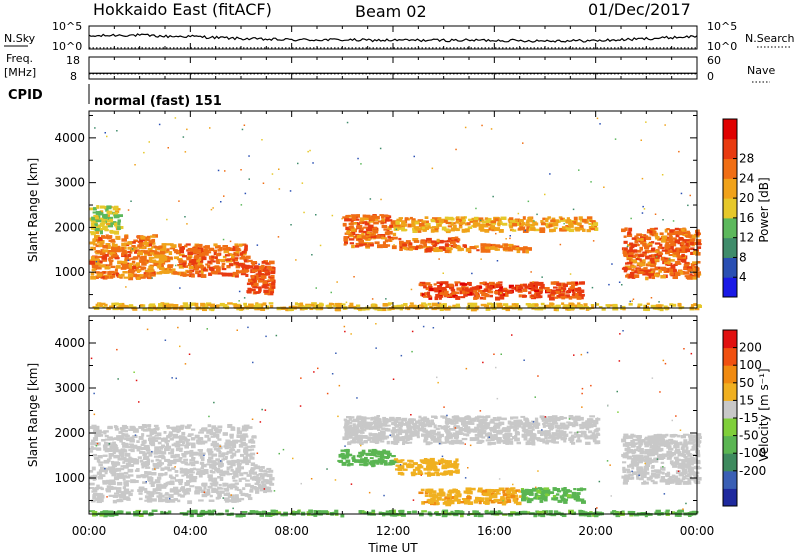 The height and width of the screenshot is (554, 800). What do you see at coordinates (20, 72) in the screenshot?
I see `freq-unit: [MHz]` at bounding box center [20, 72].